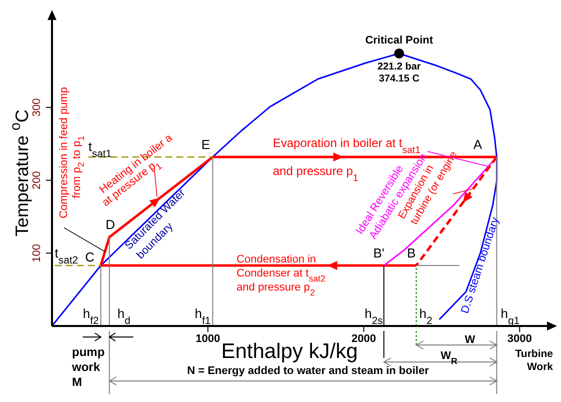  I want to click on annotation: D, so click(111, 224).